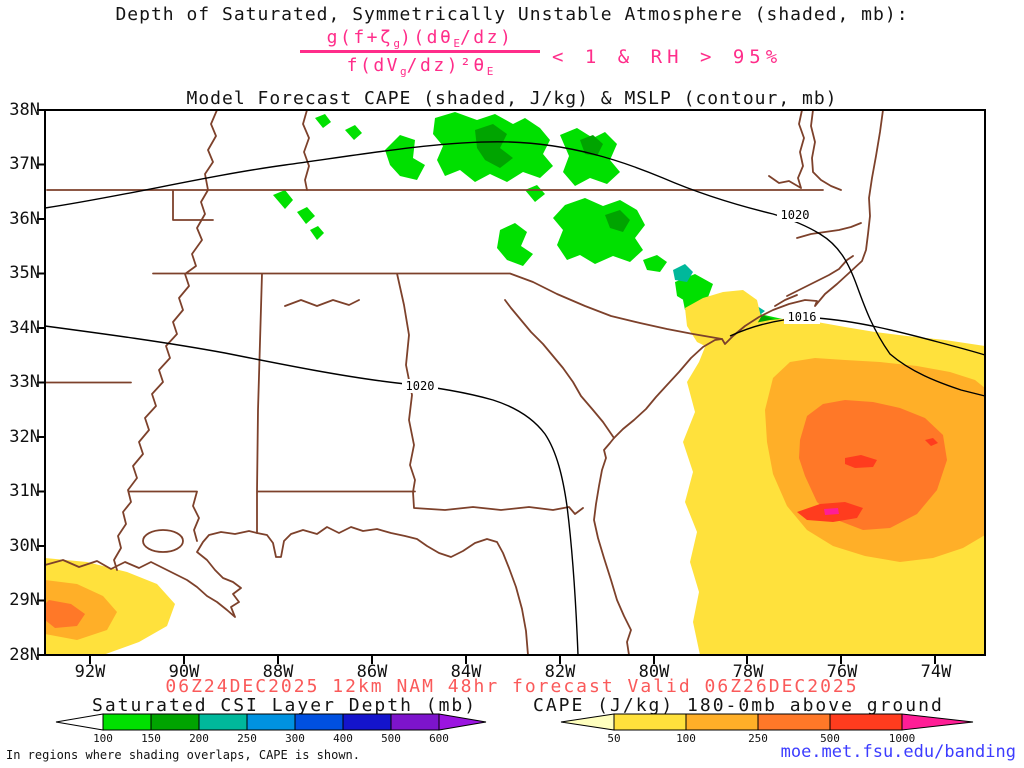 Image resolution: width=1024 pixels, height=768 pixels. I want to click on csi-scale-tick: 200, so click(199, 738).